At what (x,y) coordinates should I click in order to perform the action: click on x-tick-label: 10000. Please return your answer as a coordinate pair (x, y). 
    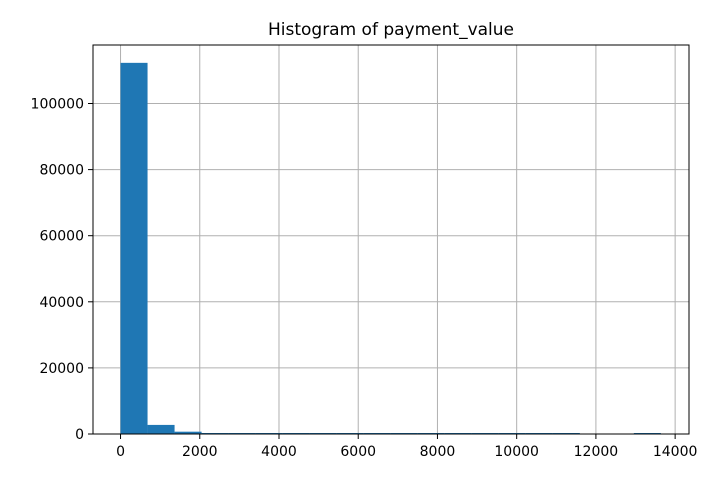
    Looking at the image, I should click on (516, 452).